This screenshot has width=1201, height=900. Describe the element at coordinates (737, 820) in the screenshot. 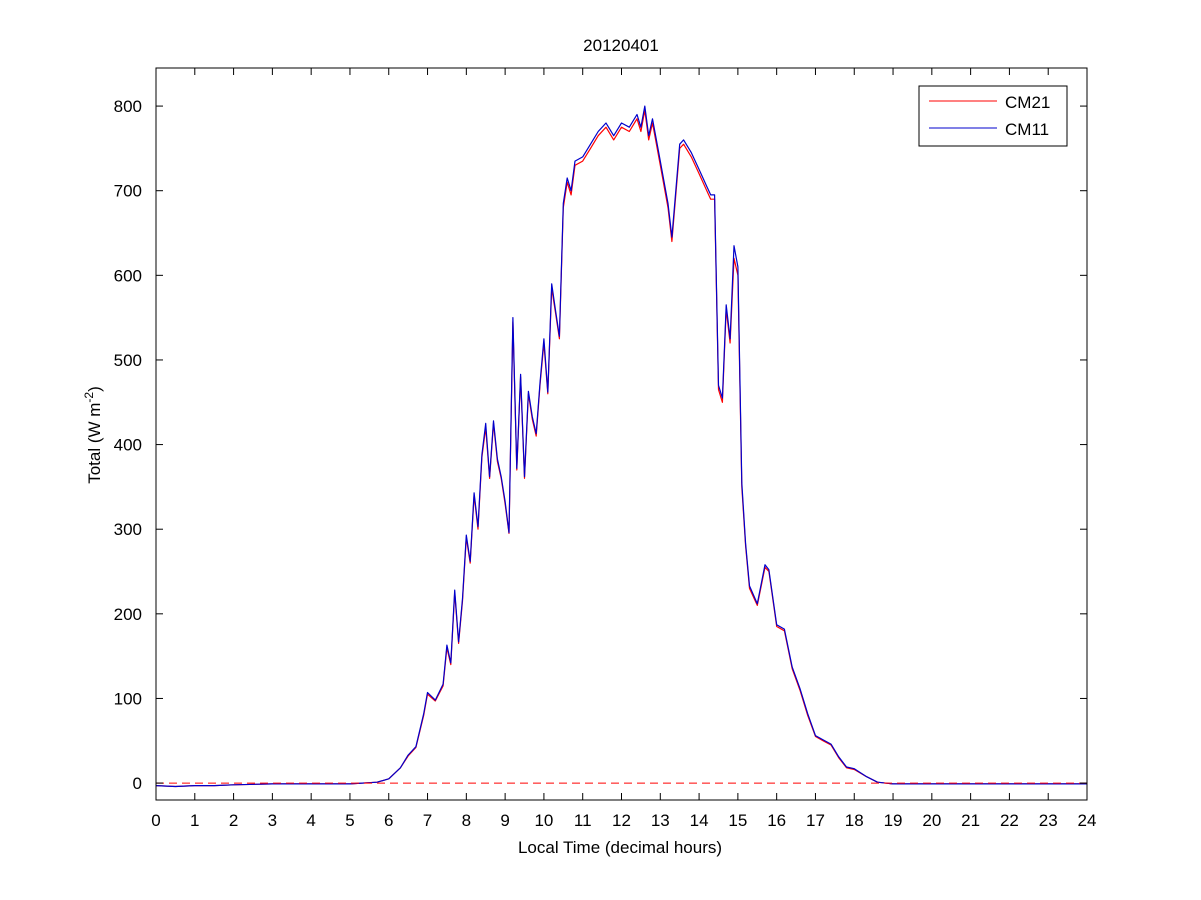

I see `x-tick-label: 15` at that location.